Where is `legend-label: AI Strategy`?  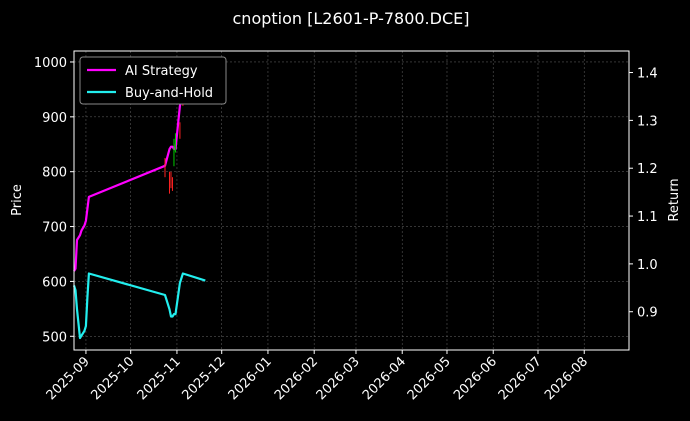
legend-label: AI Strategy is located at coordinates (161, 71).